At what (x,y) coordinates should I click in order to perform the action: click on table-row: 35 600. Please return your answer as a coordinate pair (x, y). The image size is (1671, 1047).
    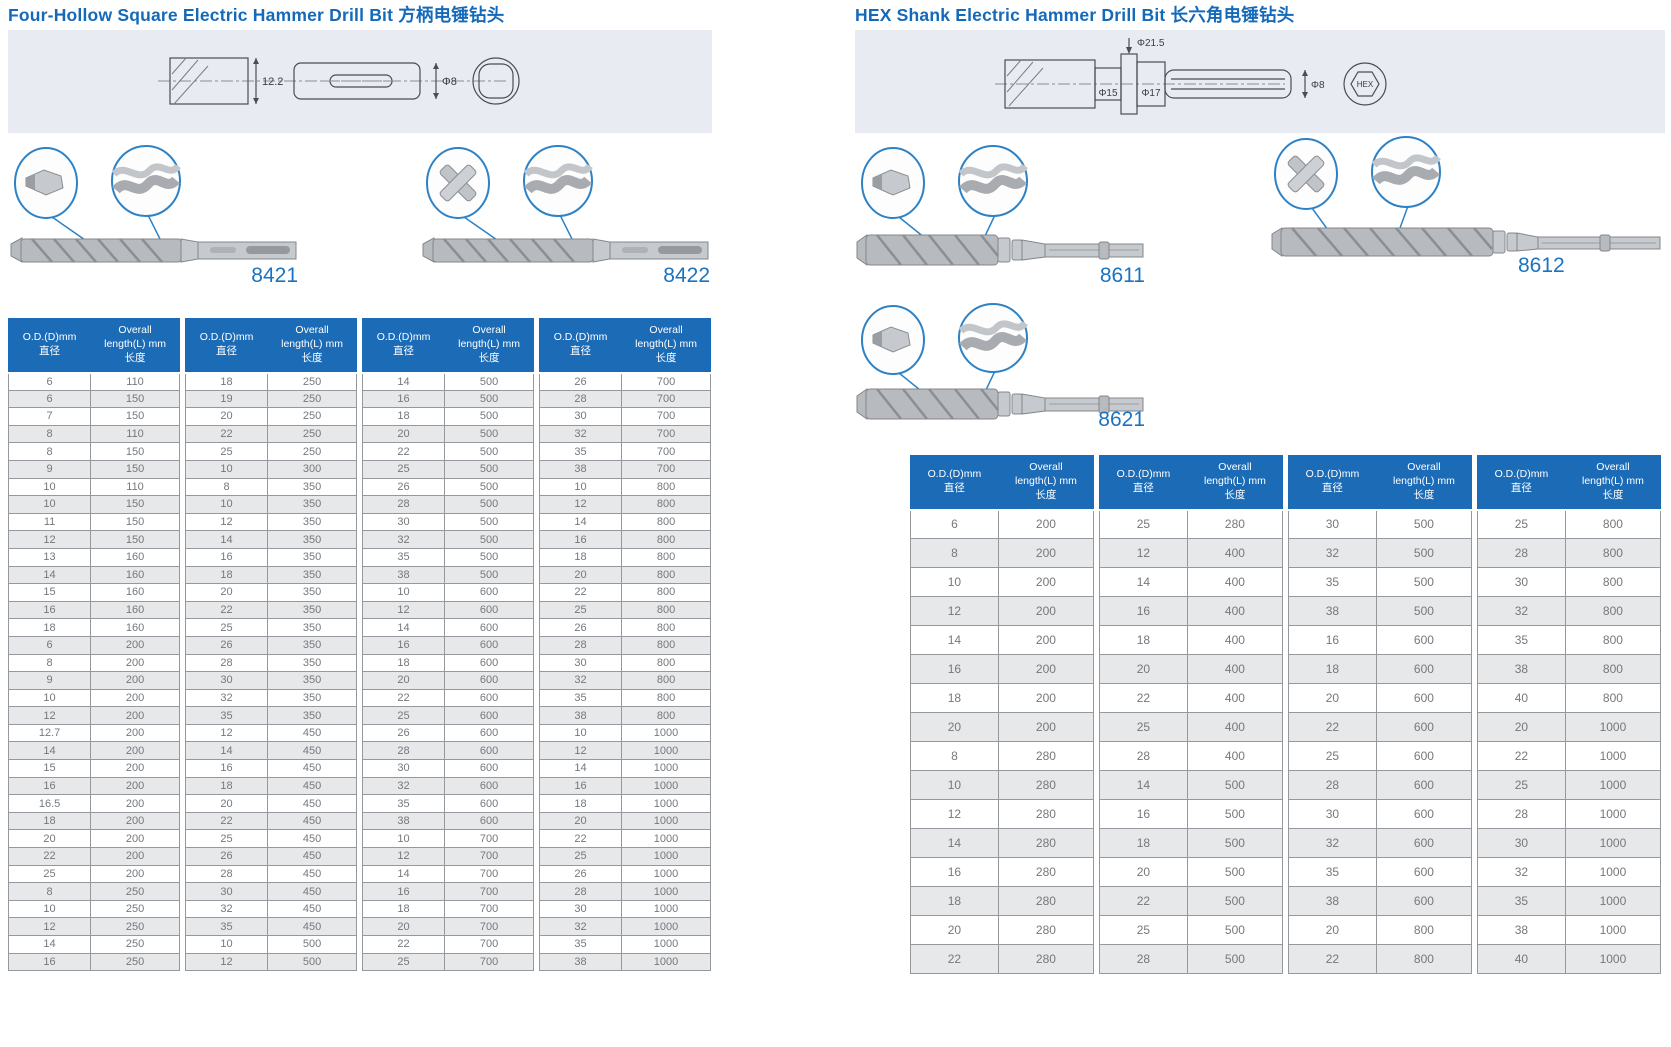
    Looking at the image, I should click on (1380, 872).